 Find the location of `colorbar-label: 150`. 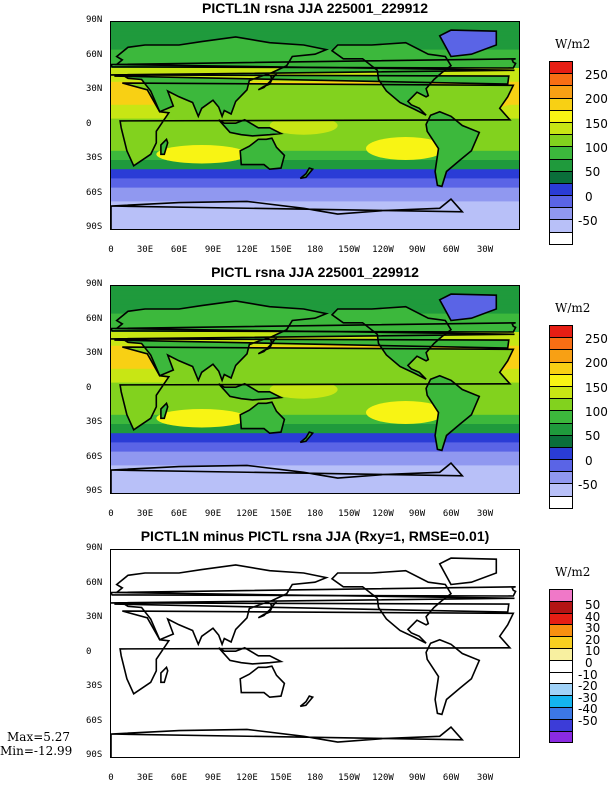

colorbar-label: 150 is located at coordinates (596, 387).